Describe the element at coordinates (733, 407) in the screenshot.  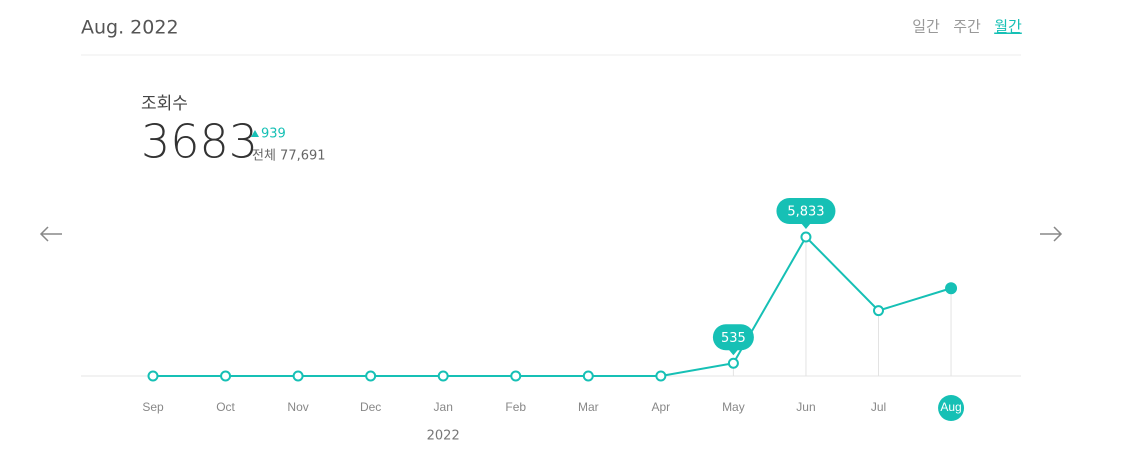
I see `x-tick-label: May` at that location.